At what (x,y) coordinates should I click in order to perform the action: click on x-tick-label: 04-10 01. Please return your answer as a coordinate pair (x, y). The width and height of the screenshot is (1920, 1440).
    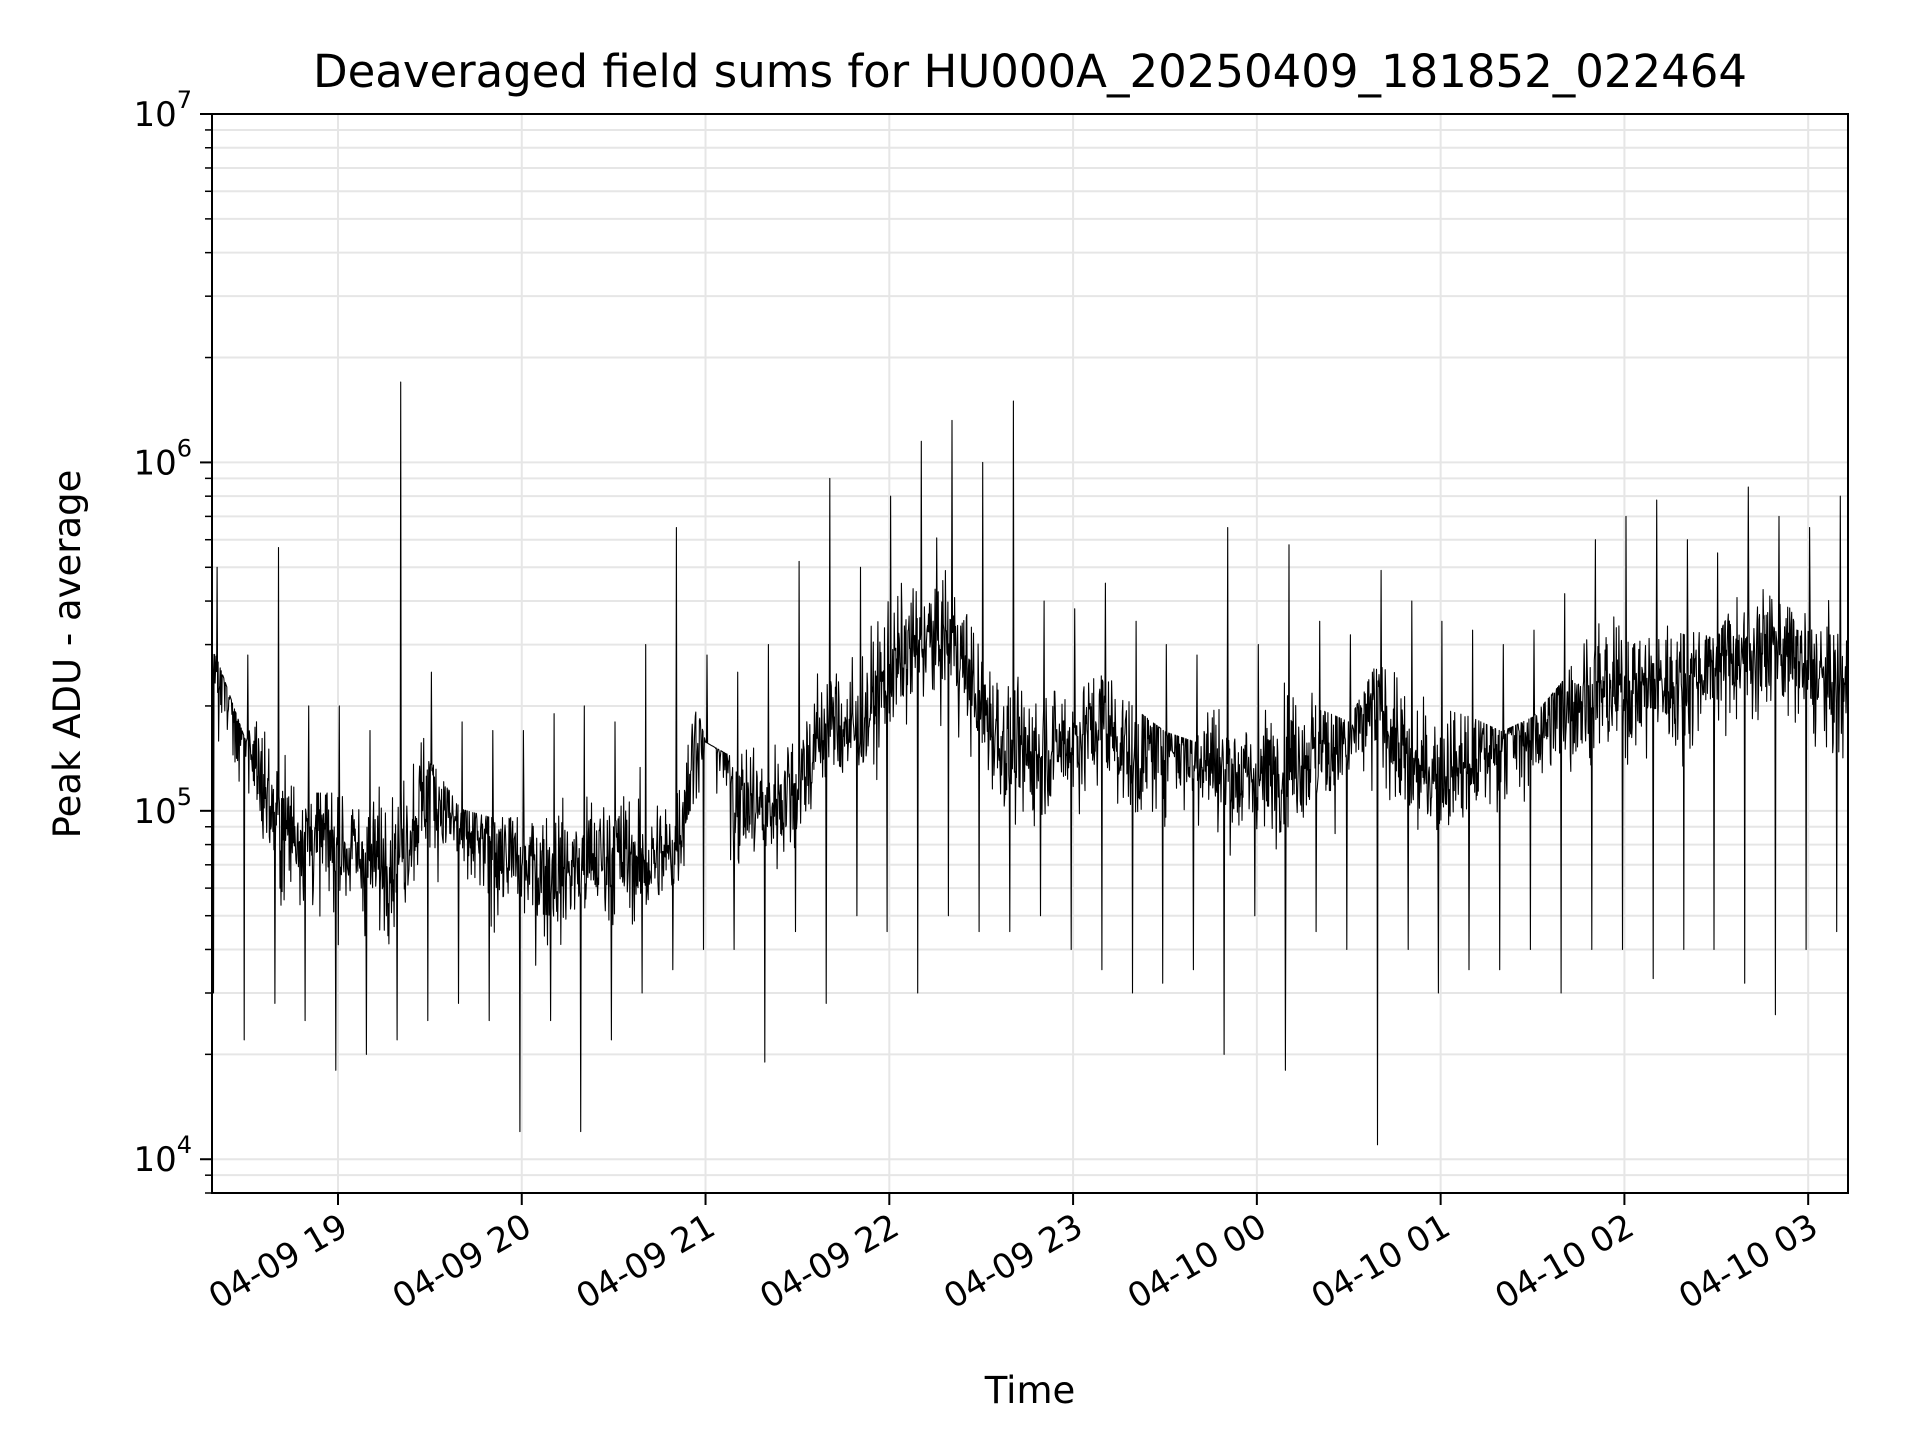
    Looking at the image, I should click on (1381, 1261).